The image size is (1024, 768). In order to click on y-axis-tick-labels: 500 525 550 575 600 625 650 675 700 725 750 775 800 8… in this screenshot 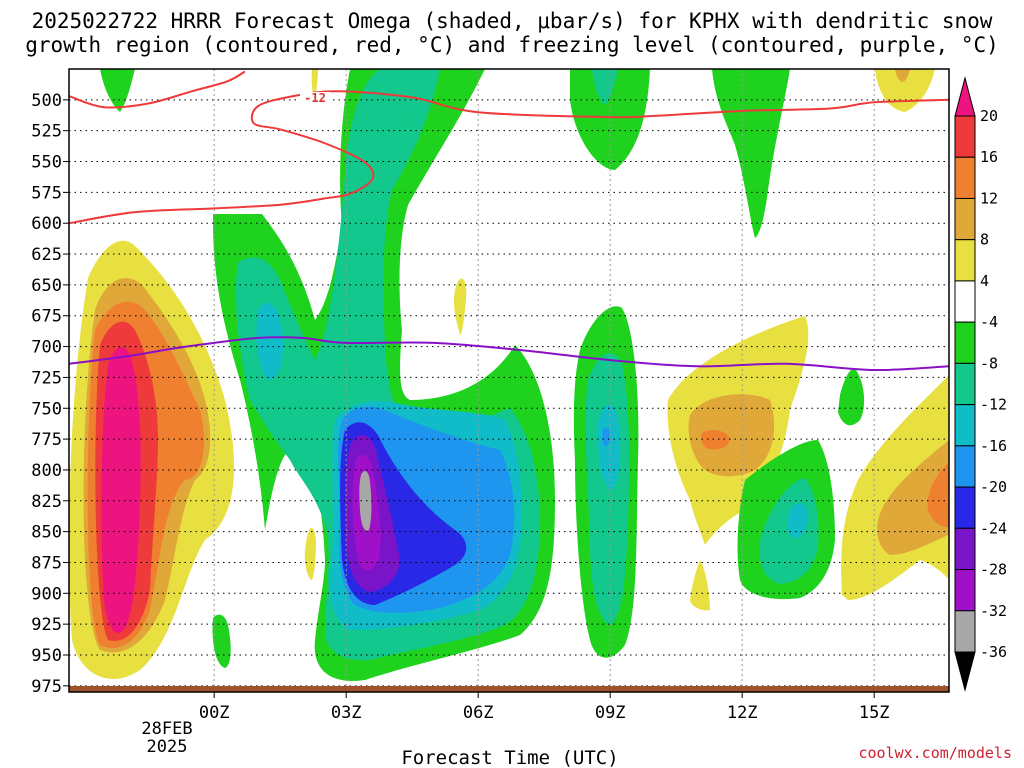, I will do `click(46, 394)`.